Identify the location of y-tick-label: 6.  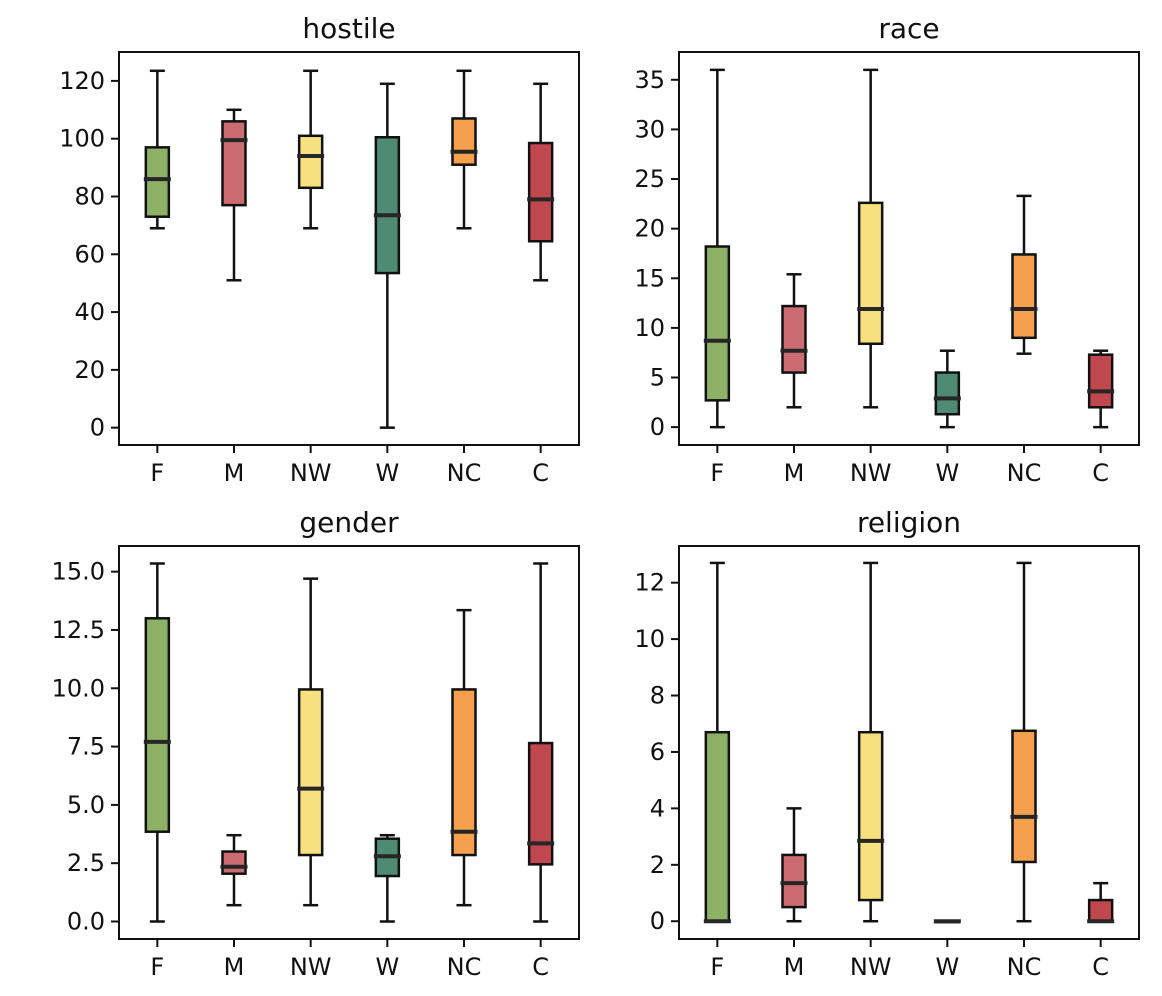
(657, 752).